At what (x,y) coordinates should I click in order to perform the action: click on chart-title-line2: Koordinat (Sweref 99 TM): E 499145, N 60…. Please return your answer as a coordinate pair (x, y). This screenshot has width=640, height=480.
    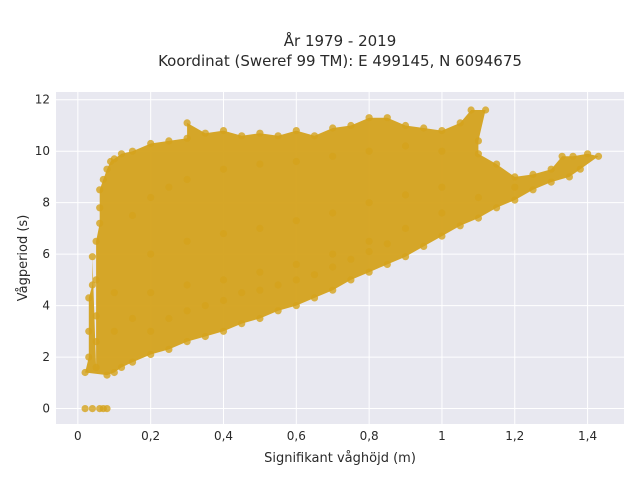
    Looking at the image, I should click on (340, 61).